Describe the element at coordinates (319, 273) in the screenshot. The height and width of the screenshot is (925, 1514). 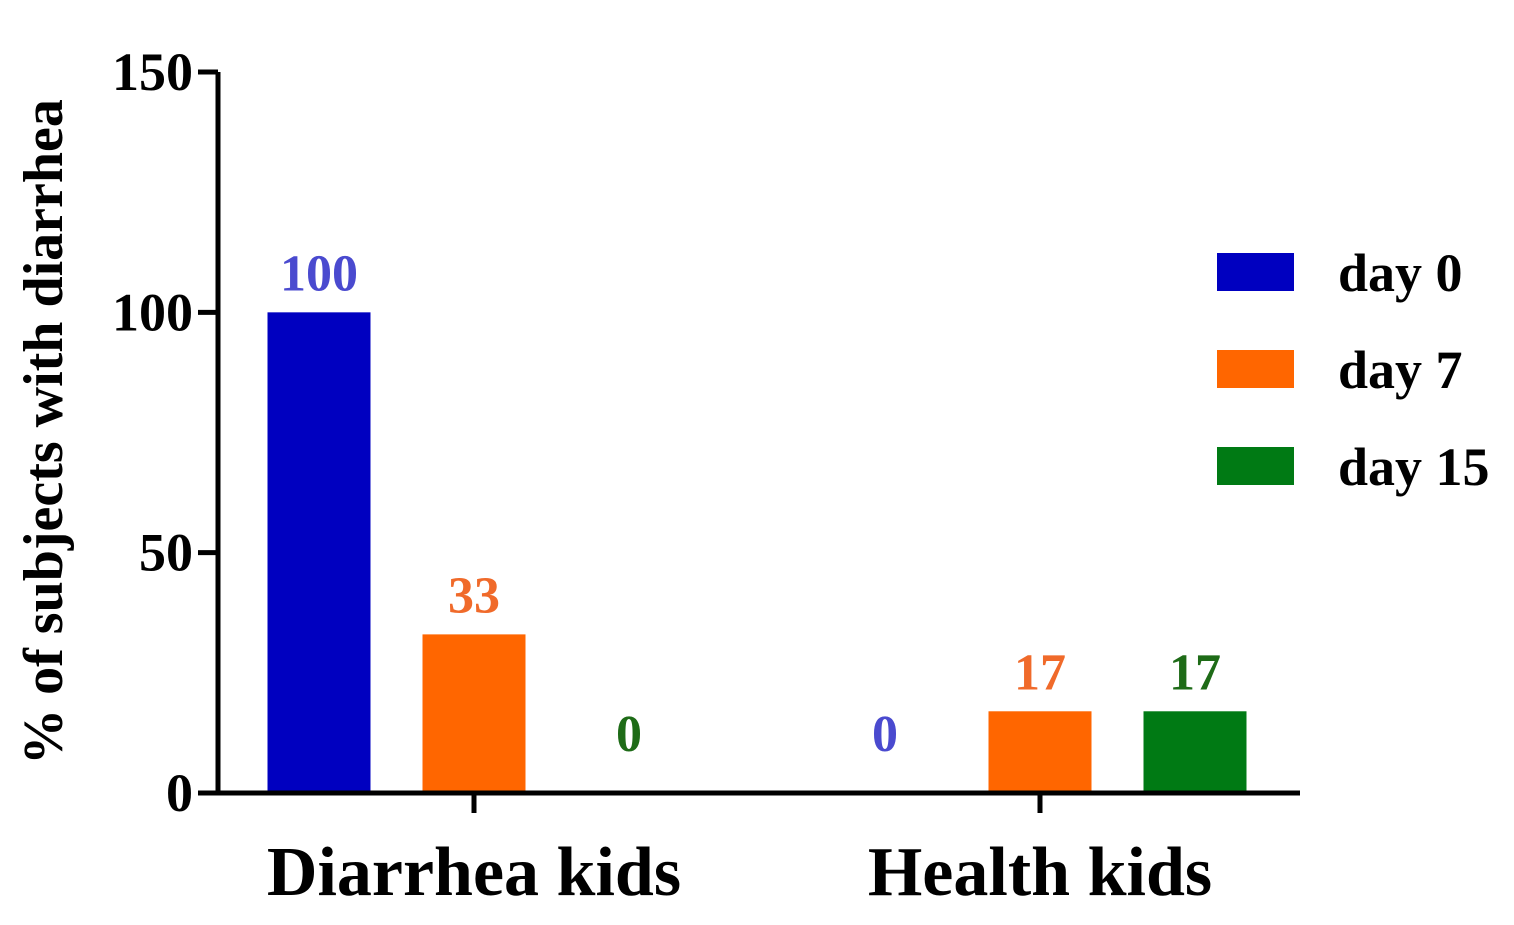
I see `data-label: 100` at that location.